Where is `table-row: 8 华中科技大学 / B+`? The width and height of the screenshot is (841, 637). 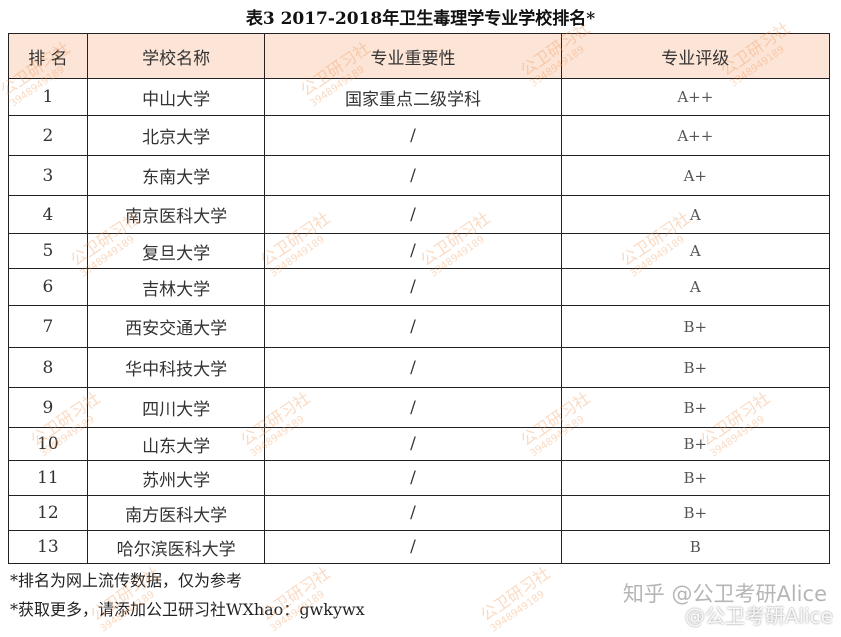 table-row: 8 华中科技大学 / B+ is located at coordinates (419, 367).